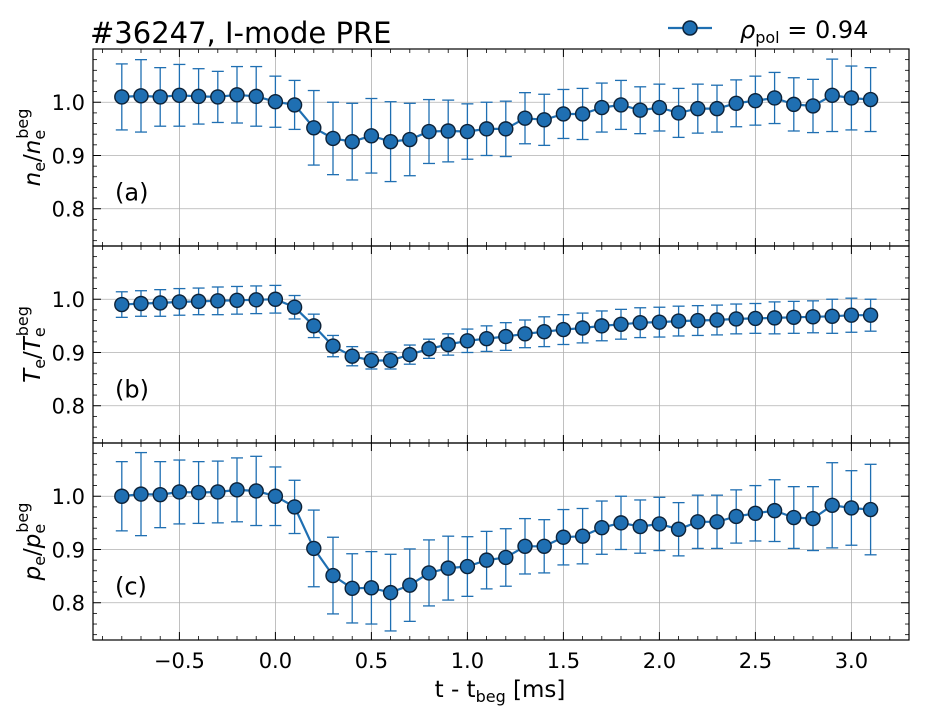 The width and height of the screenshot is (925, 709). Describe the element at coordinates (131, 587) in the screenshot. I see `panel-label: (c)` at that location.